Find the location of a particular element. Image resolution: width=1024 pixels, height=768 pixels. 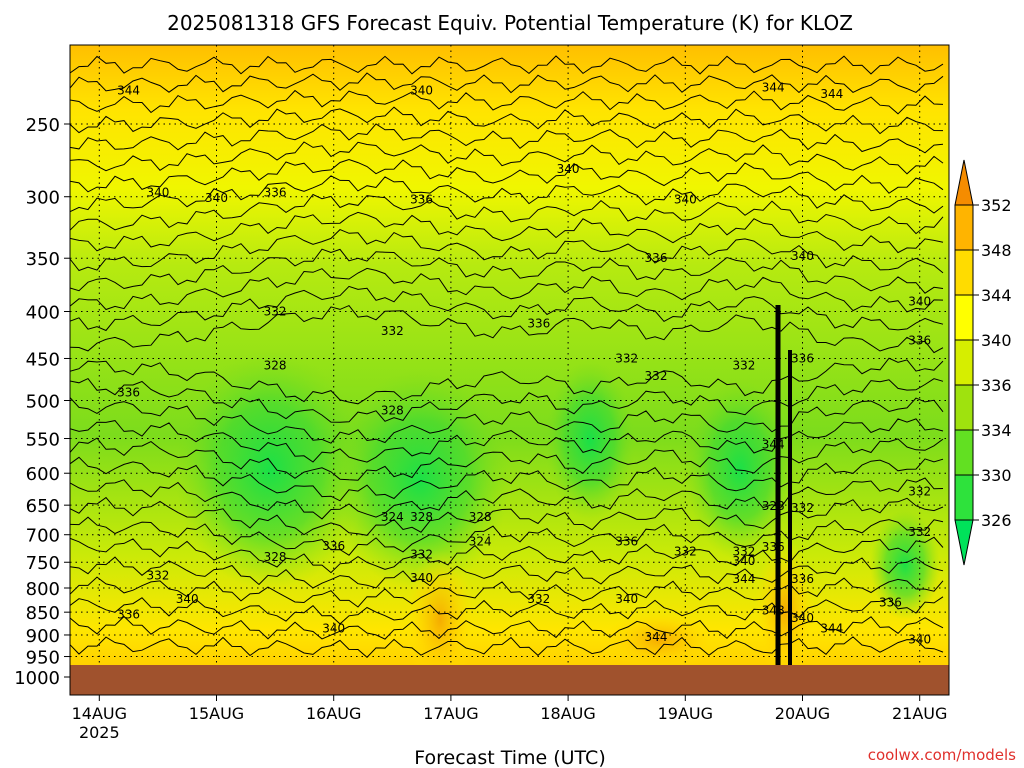

x-tick-label: 18AUG is located at coordinates (567, 713).